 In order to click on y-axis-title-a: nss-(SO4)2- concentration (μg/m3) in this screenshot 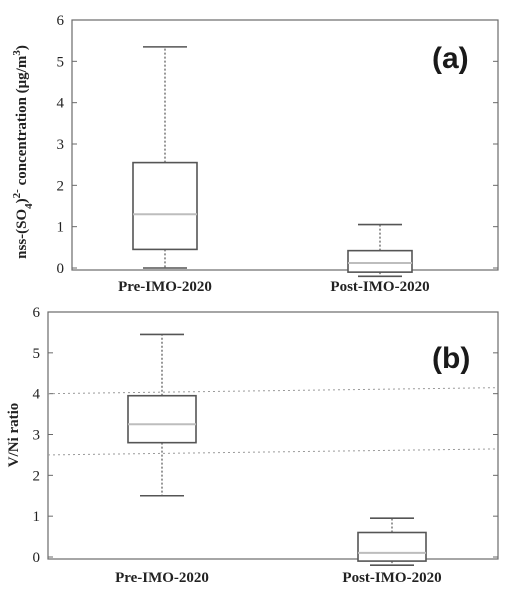, I will do `click(23, 152)`.